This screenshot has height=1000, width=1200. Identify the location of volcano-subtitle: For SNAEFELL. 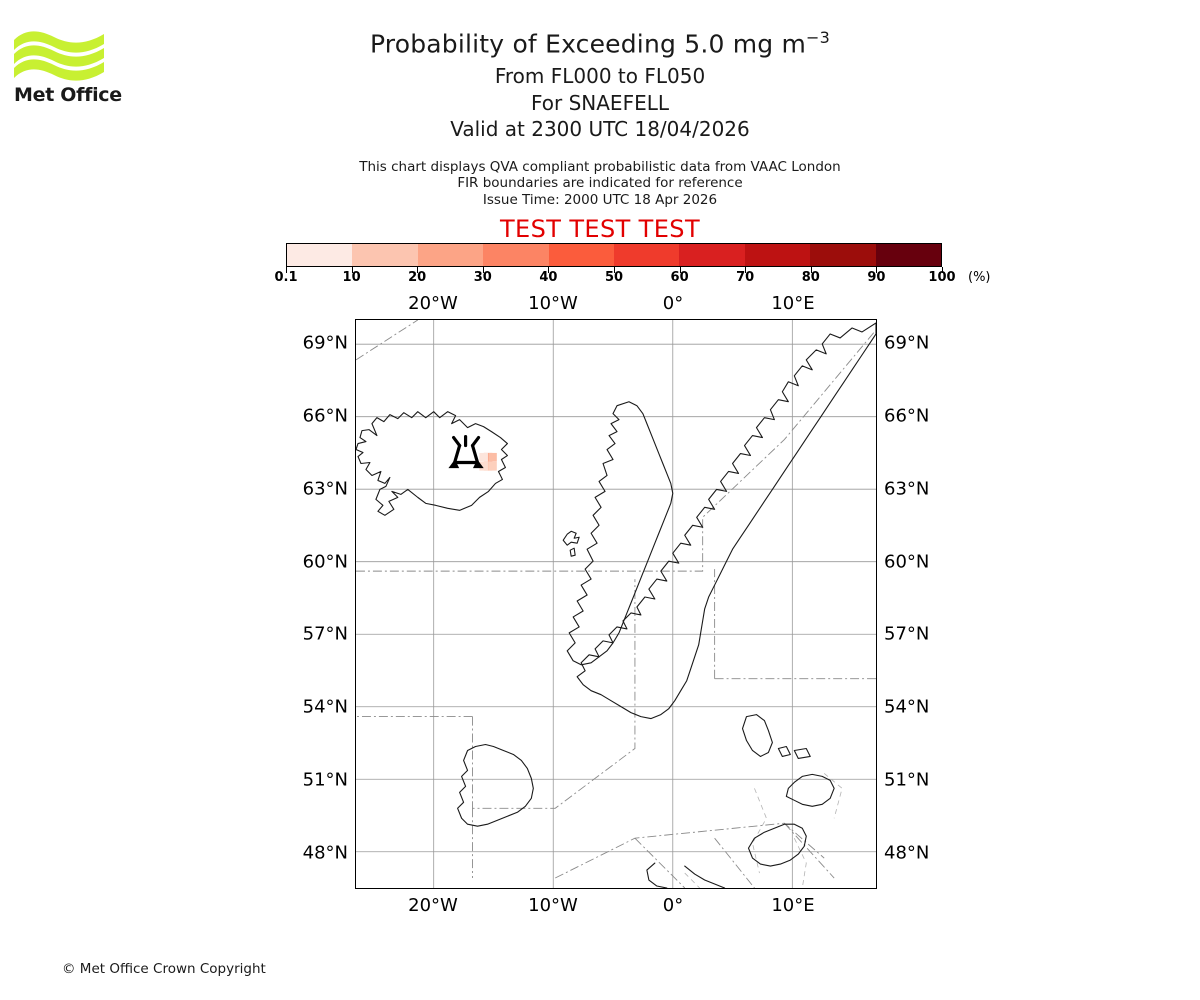
(599, 103).